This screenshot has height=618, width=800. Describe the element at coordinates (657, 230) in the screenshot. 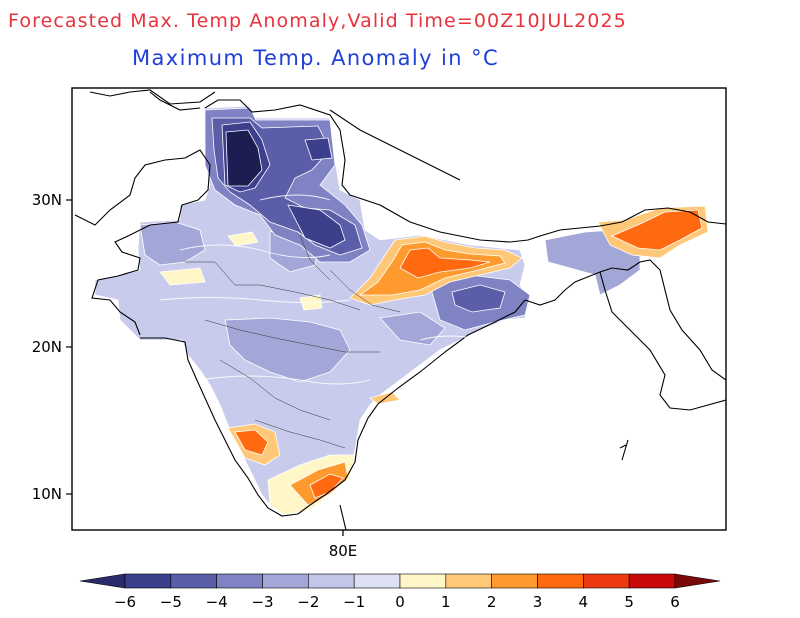

I see `anomaly-region-ne-hot` at that location.